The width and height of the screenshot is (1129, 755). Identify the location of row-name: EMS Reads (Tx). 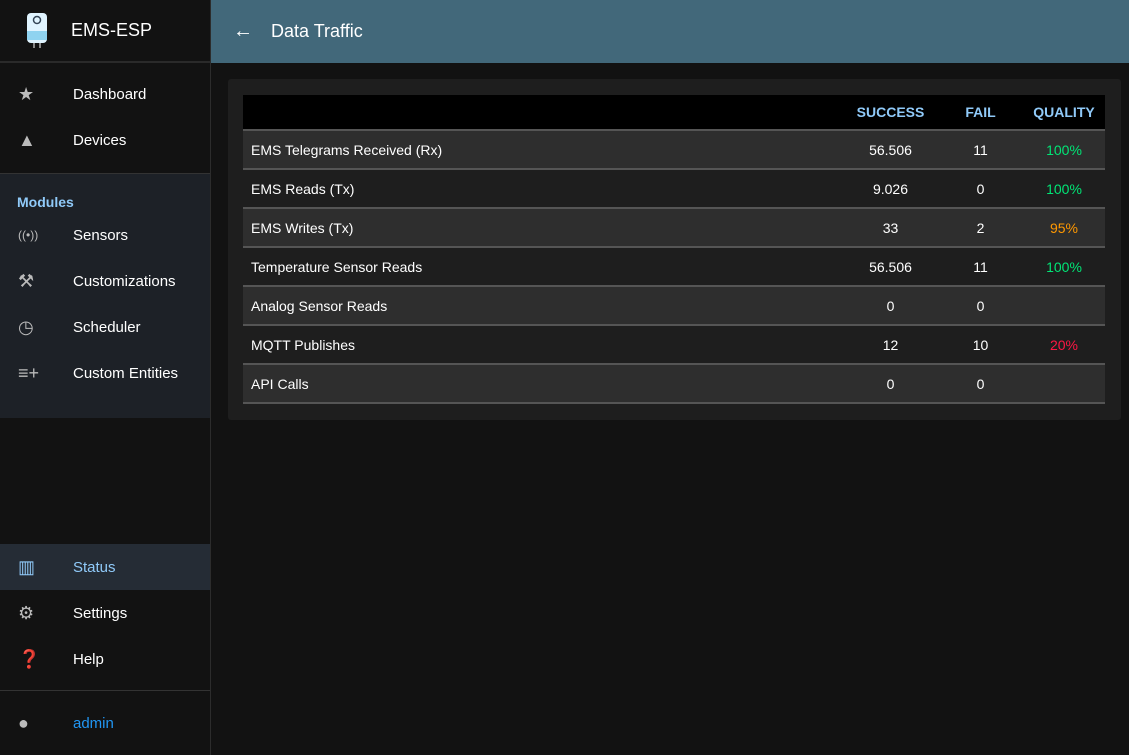
(543, 189).